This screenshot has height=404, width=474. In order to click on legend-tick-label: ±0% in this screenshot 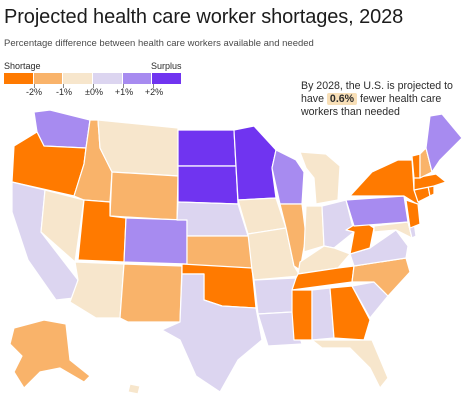, I will do `click(94, 92)`.